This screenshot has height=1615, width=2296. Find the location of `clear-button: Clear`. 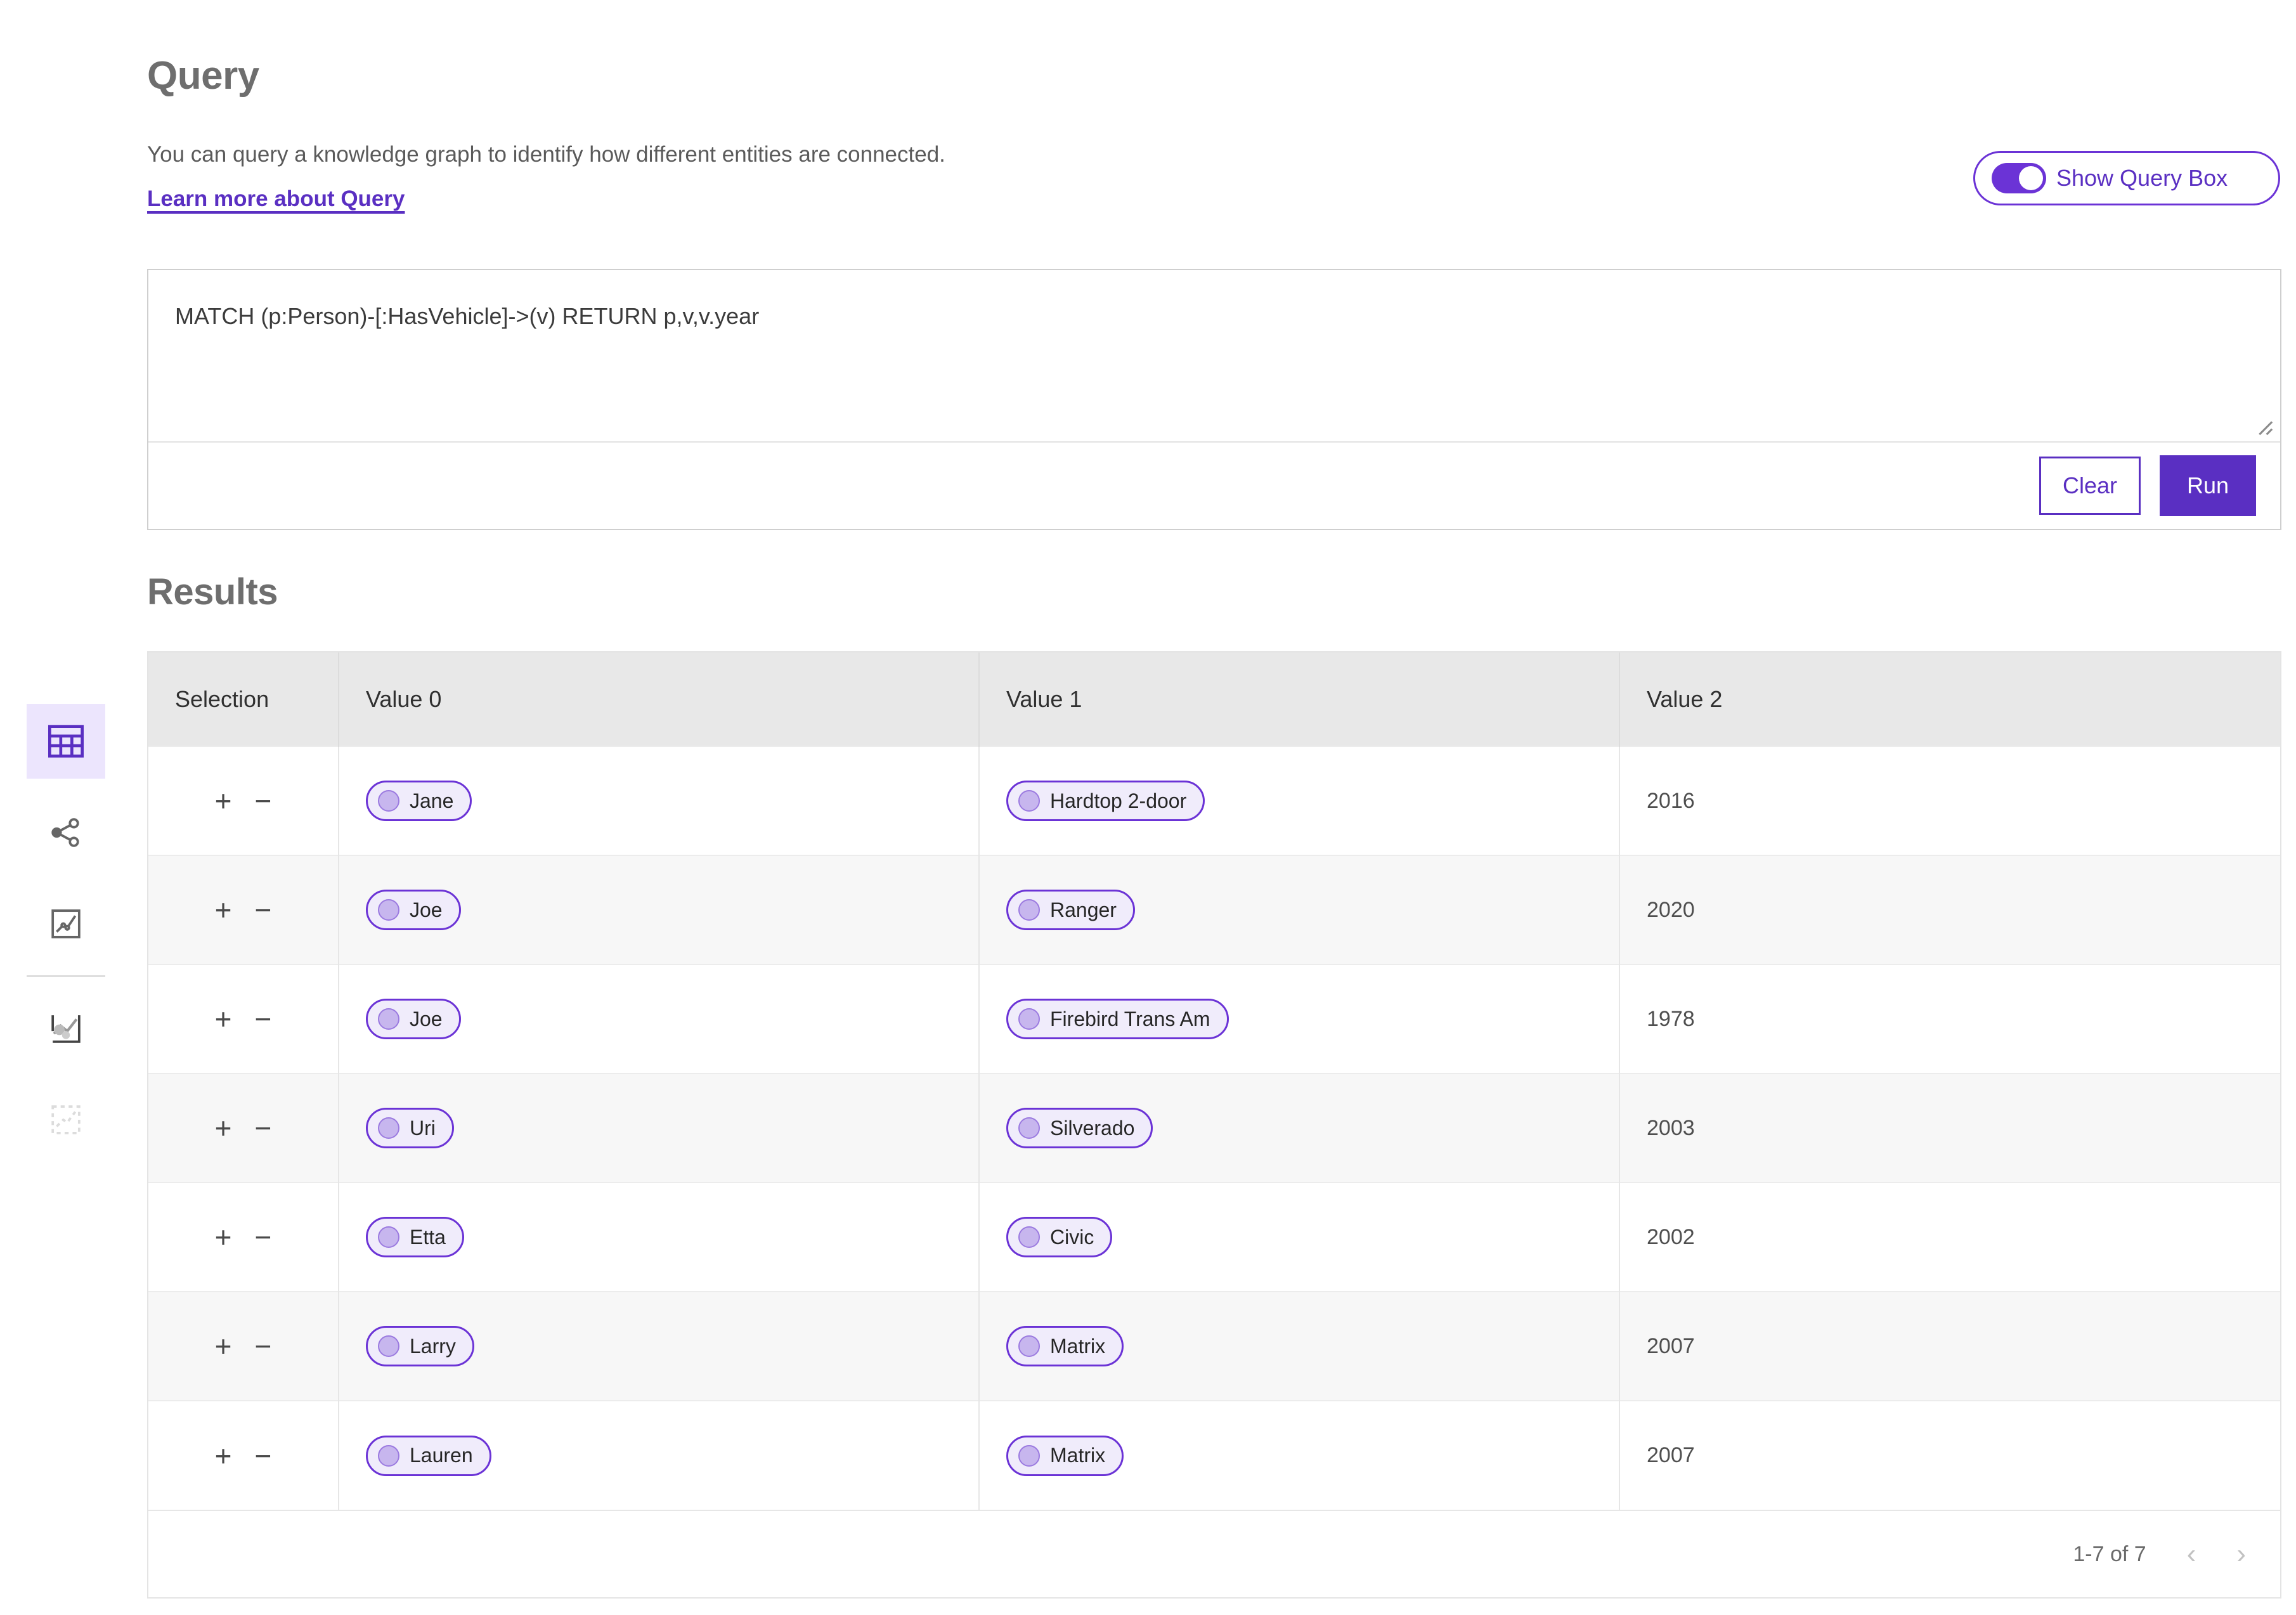

clear-button: Clear is located at coordinates (2090, 486).